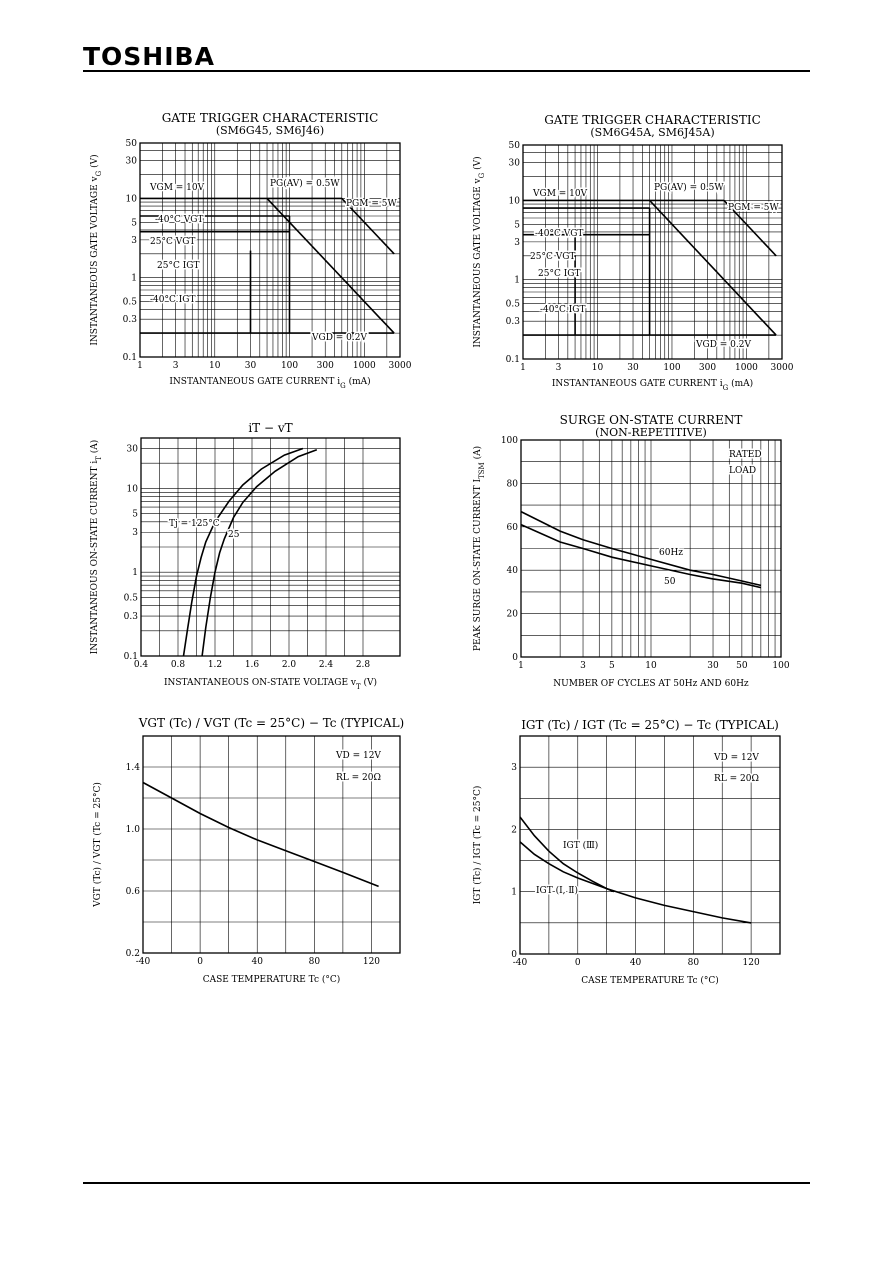 The height and width of the screenshot is (1263, 892). What do you see at coordinates (671, 553) in the screenshot?
I see `annotation-label: 60Hz` at bounding box center [671, 553].